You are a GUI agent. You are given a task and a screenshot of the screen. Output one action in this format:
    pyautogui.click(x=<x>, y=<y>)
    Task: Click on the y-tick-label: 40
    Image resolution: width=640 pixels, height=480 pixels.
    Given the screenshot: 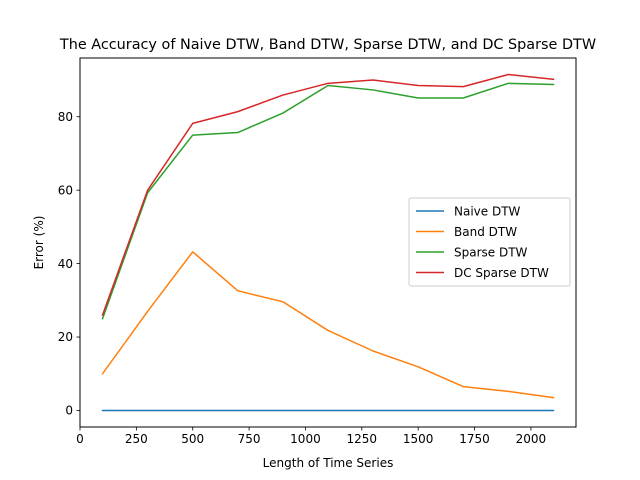 What is the action you would take?
    pyautogui.click(x=65, y=264)
    